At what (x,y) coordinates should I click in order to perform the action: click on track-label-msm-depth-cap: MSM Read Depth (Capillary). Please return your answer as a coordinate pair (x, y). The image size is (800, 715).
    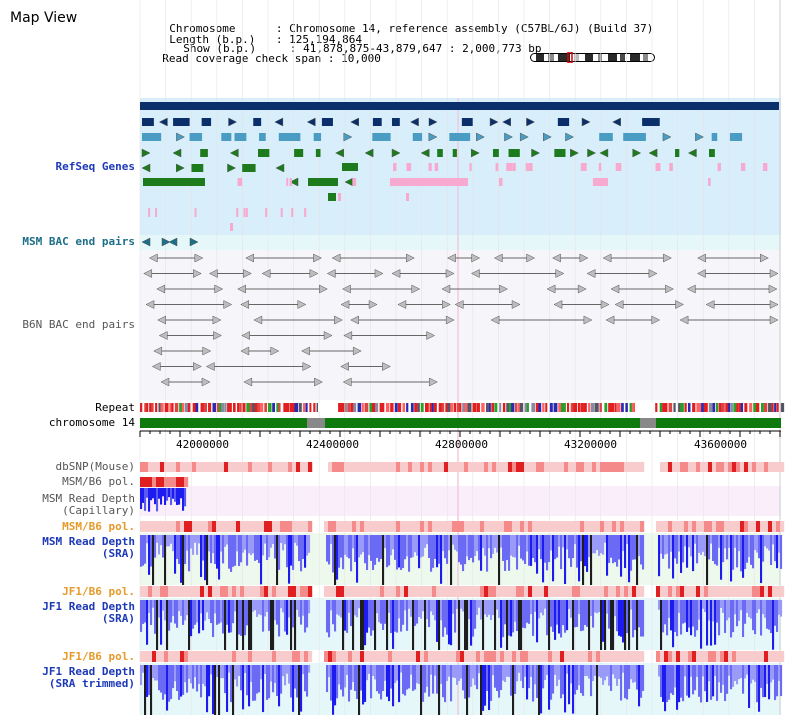
    Looking at the image, I should click on (88, 505).